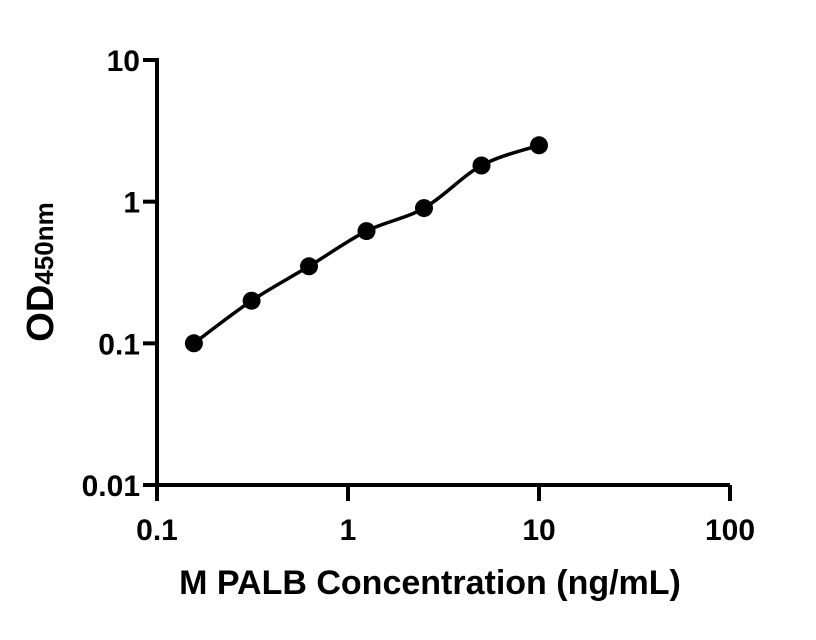  Describe the element at coordinates (157, 530) in the screenshot. I see `x-tick-label: 0.1` at that location.